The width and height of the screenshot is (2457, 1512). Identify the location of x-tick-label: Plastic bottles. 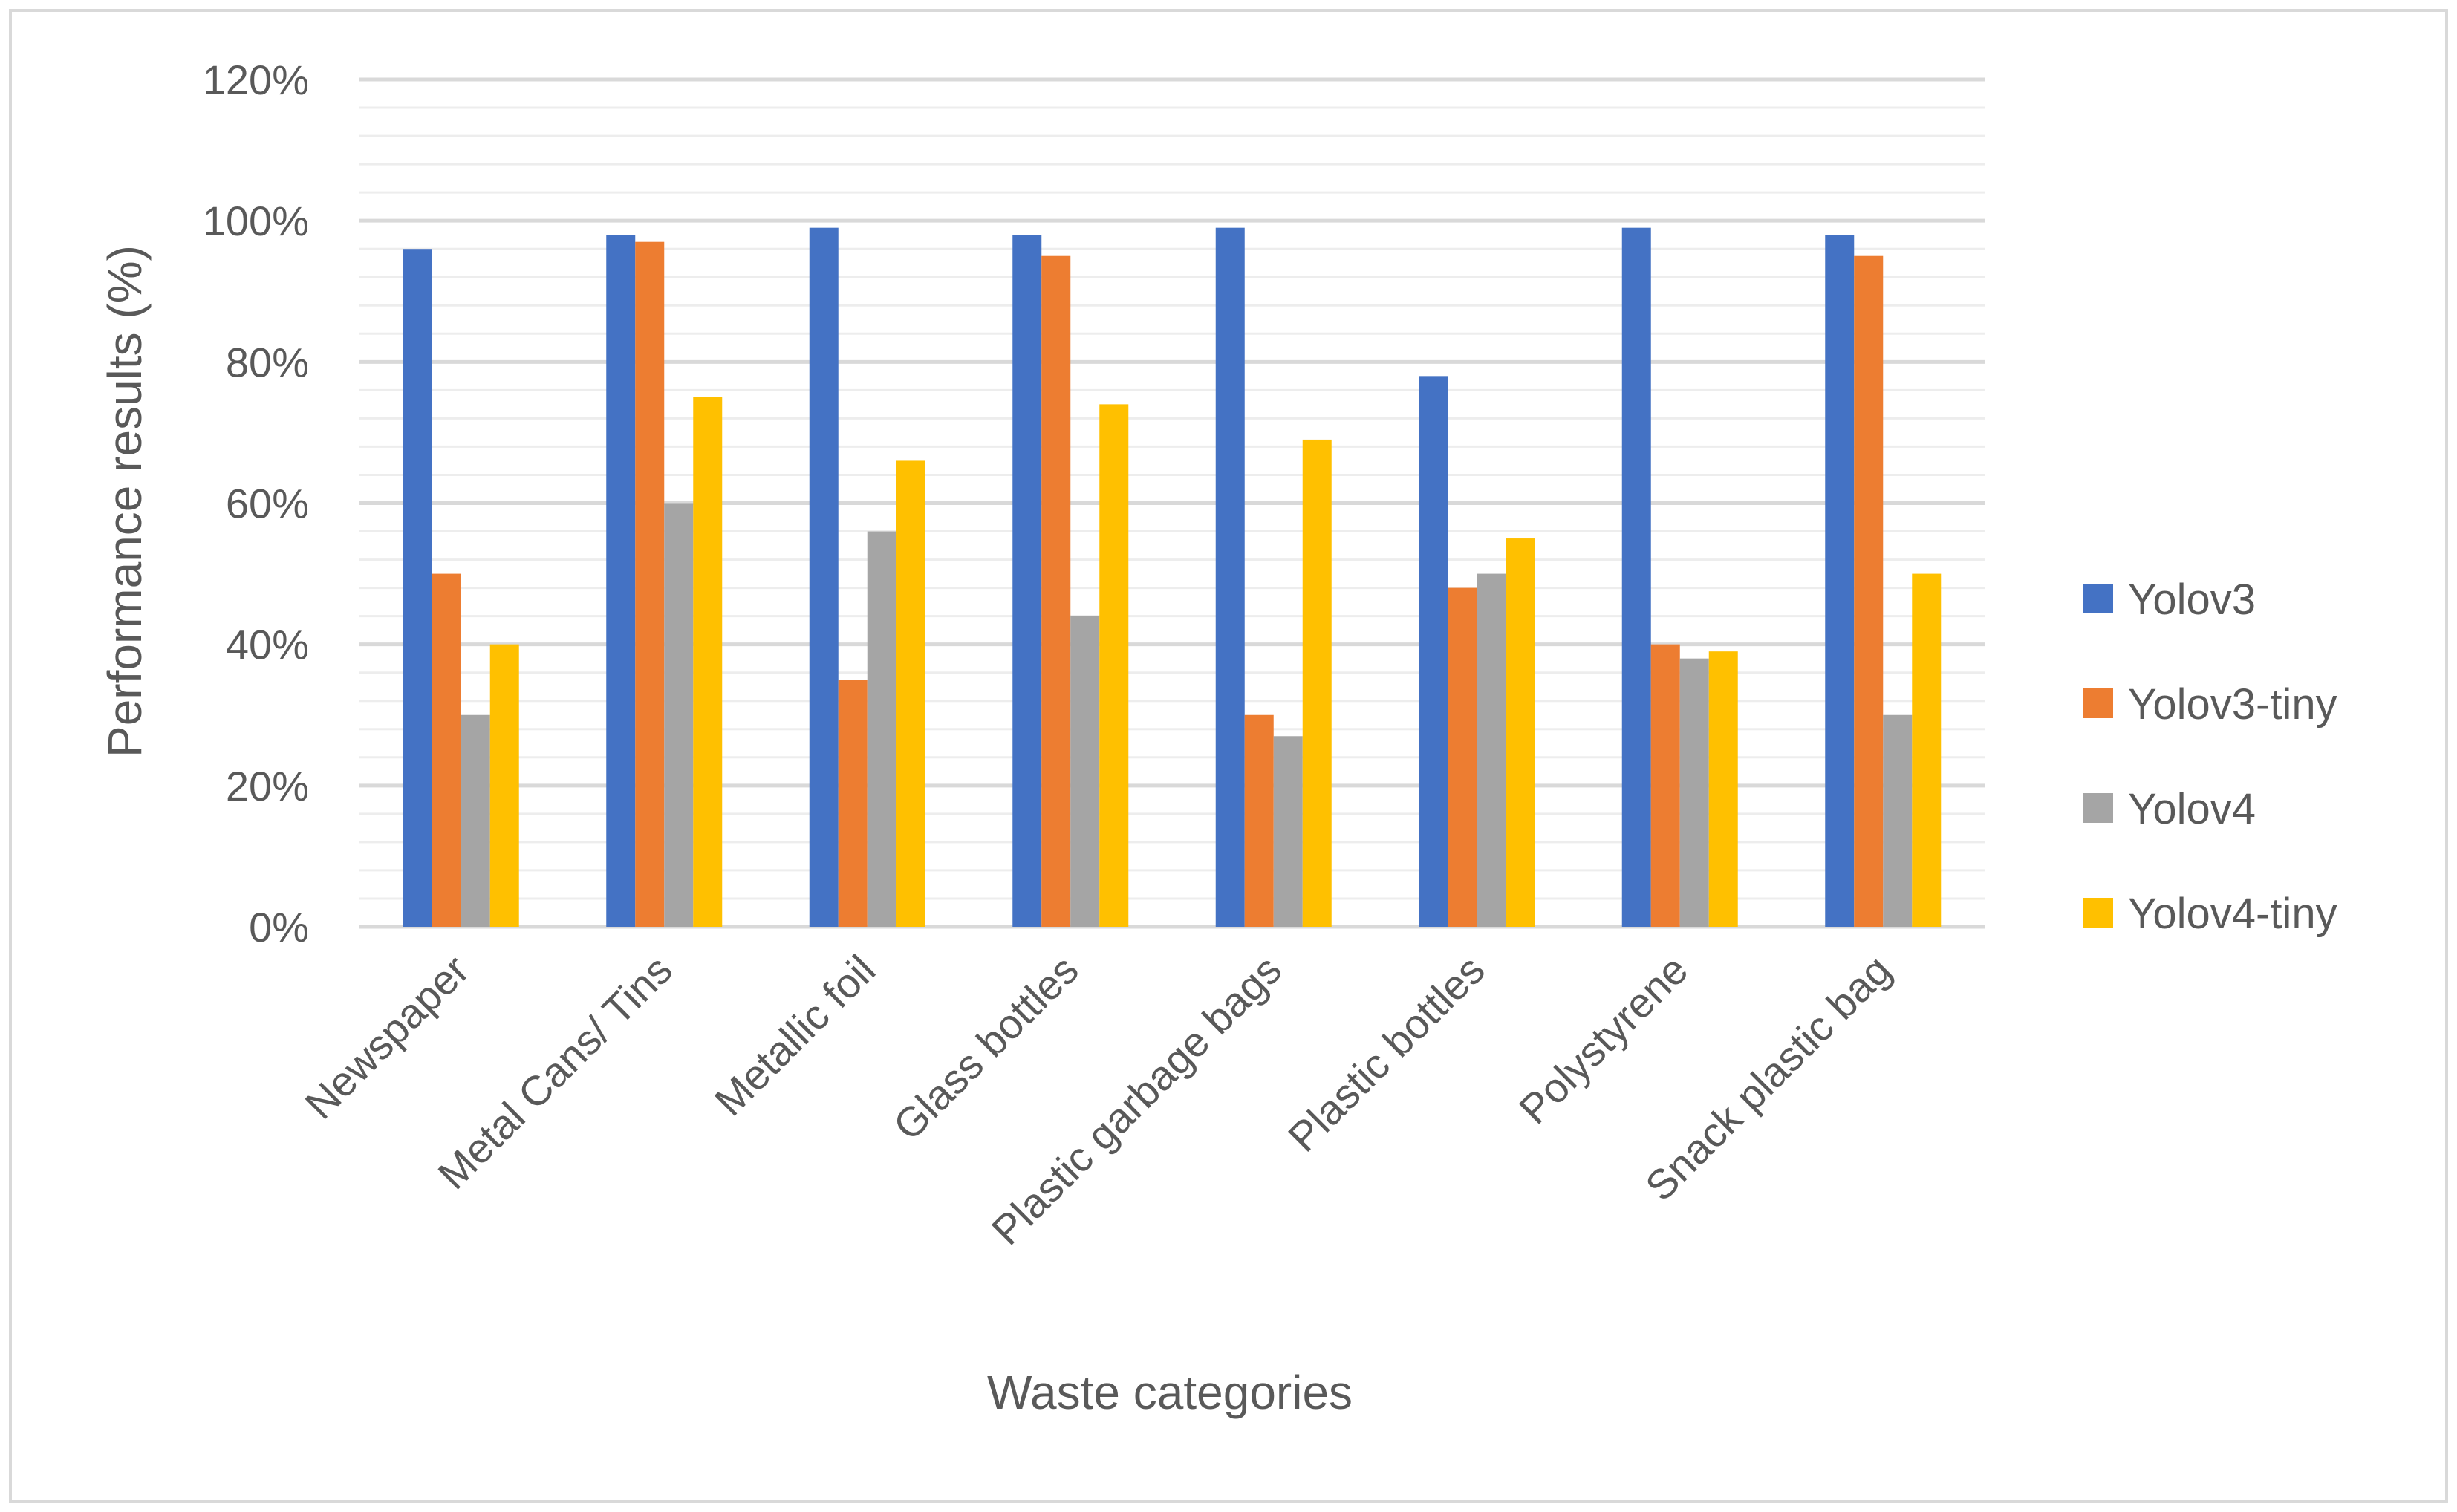
(1386, 1053).